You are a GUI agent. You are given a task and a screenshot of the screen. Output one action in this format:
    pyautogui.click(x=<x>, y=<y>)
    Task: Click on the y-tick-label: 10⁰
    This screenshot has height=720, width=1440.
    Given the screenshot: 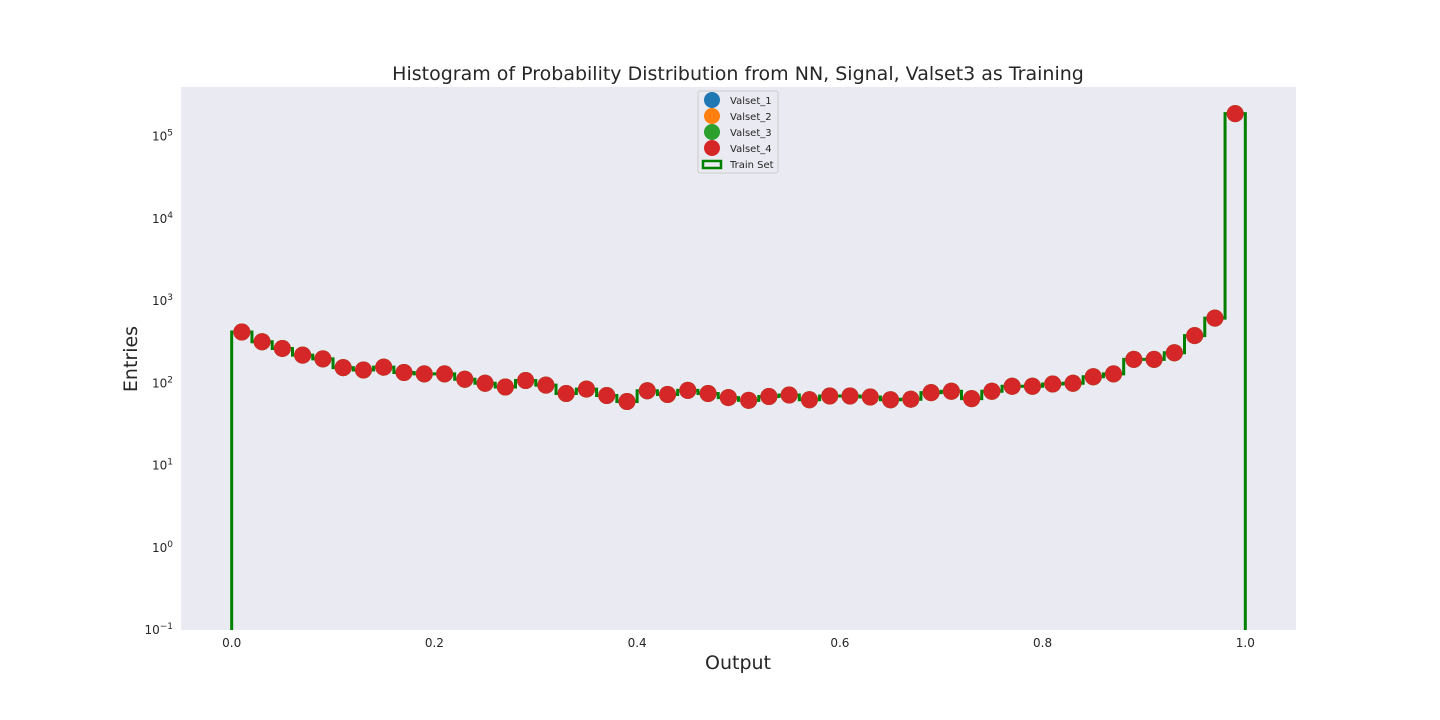 What is the action you would take?
    pyautogui.click(x=162, y=547)
    